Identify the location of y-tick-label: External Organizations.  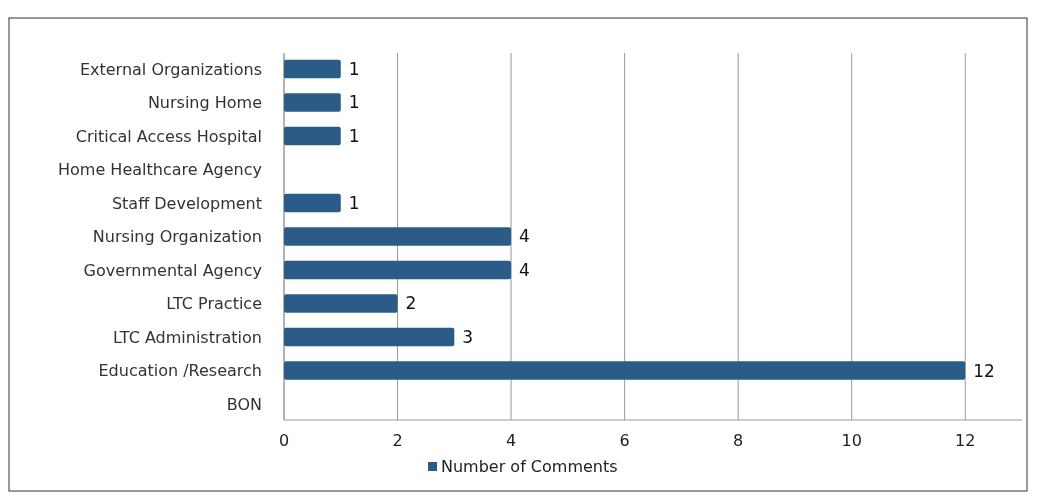
(170, 69).